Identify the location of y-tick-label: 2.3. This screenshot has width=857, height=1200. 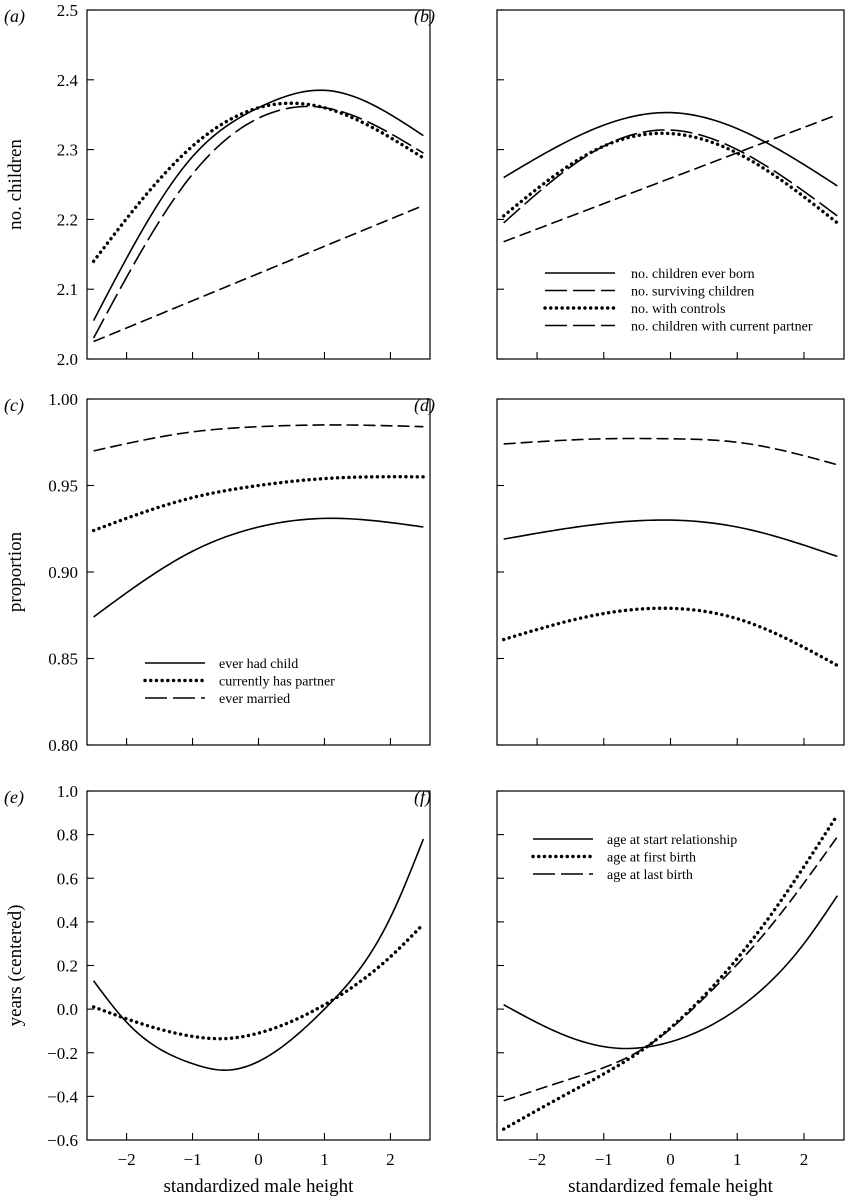
(67, 150).